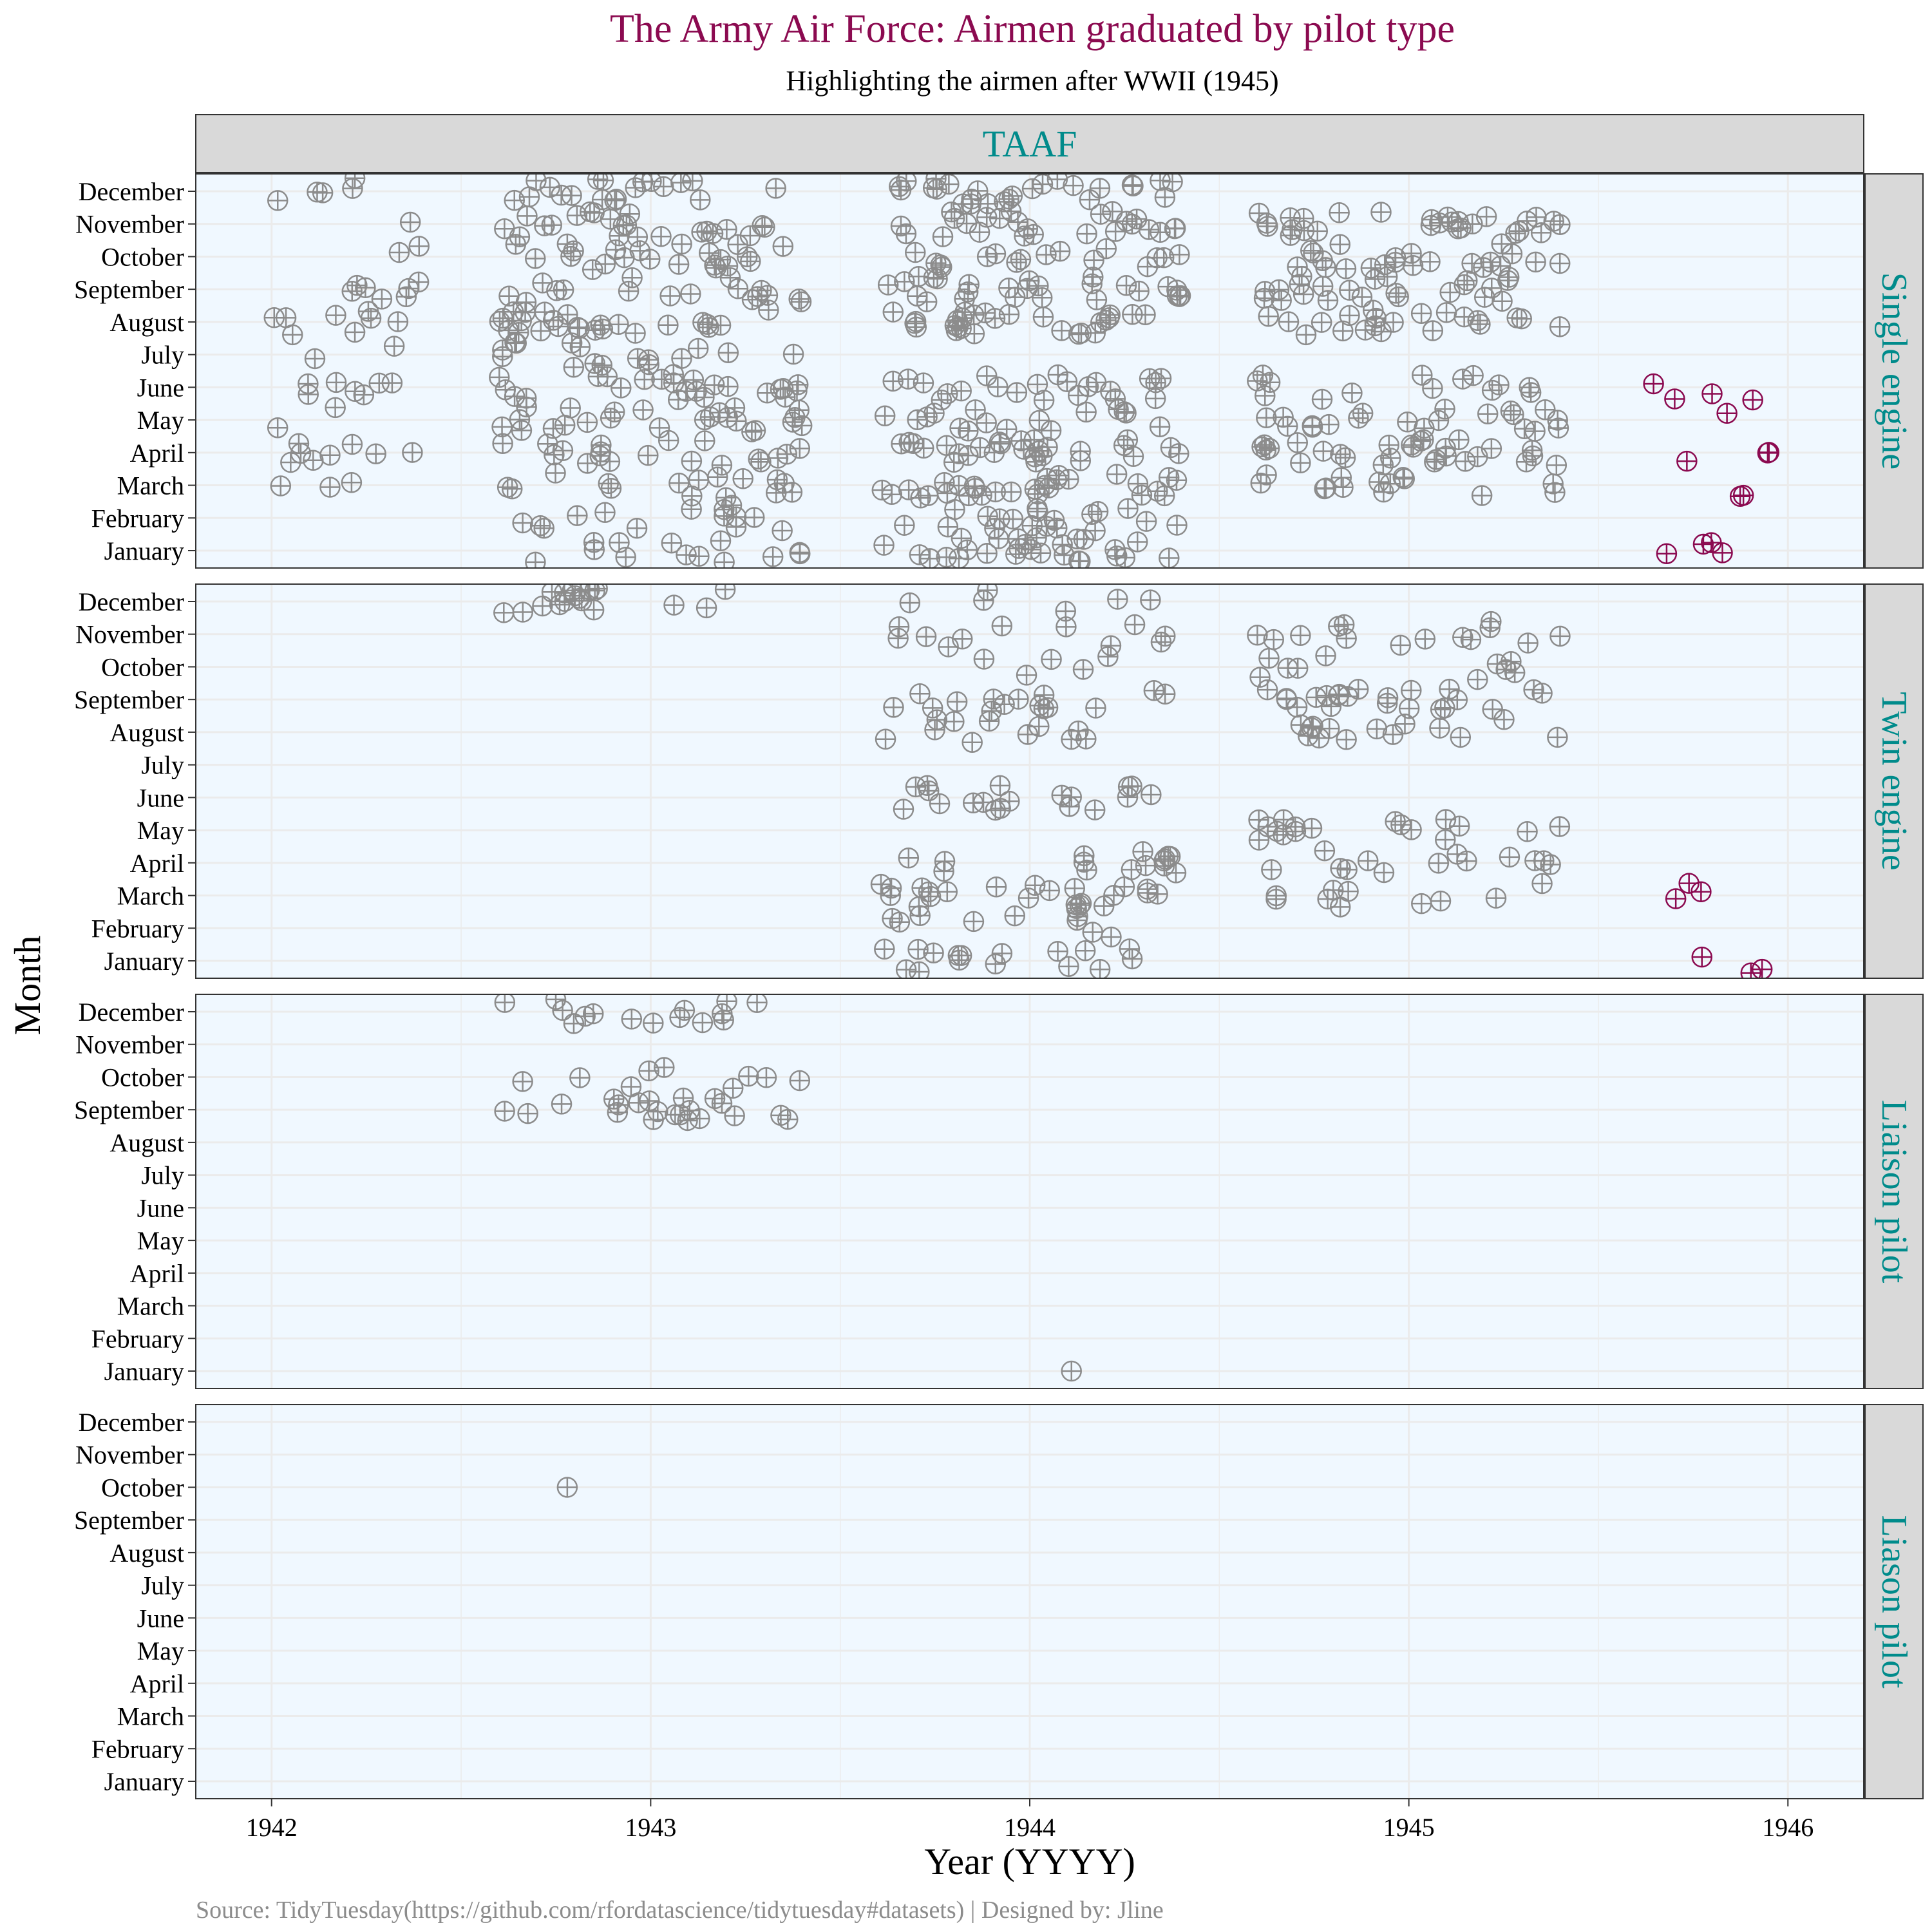 This screenshot has width=1932, height=1932. What do you see at coordinates (144, 1372) in the screenshot?
I see `y-tick-label: January` at bounding box center [144, 1372].